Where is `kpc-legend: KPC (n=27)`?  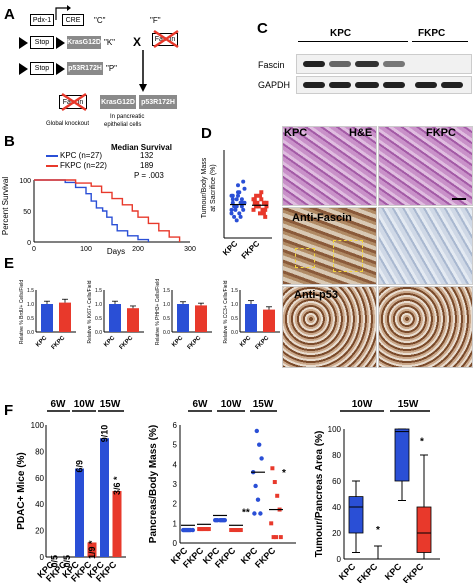
kpc-legend: KPC (n=27) is located at coordinates (81, 155).